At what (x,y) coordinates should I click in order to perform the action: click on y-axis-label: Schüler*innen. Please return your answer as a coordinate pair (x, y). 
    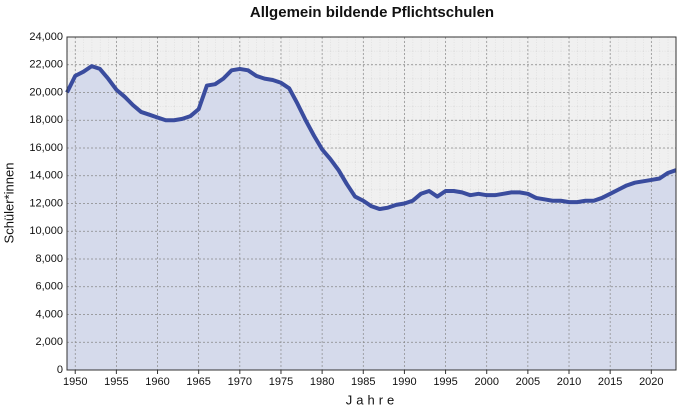
    Looking at the image, I should click on (8, 203).